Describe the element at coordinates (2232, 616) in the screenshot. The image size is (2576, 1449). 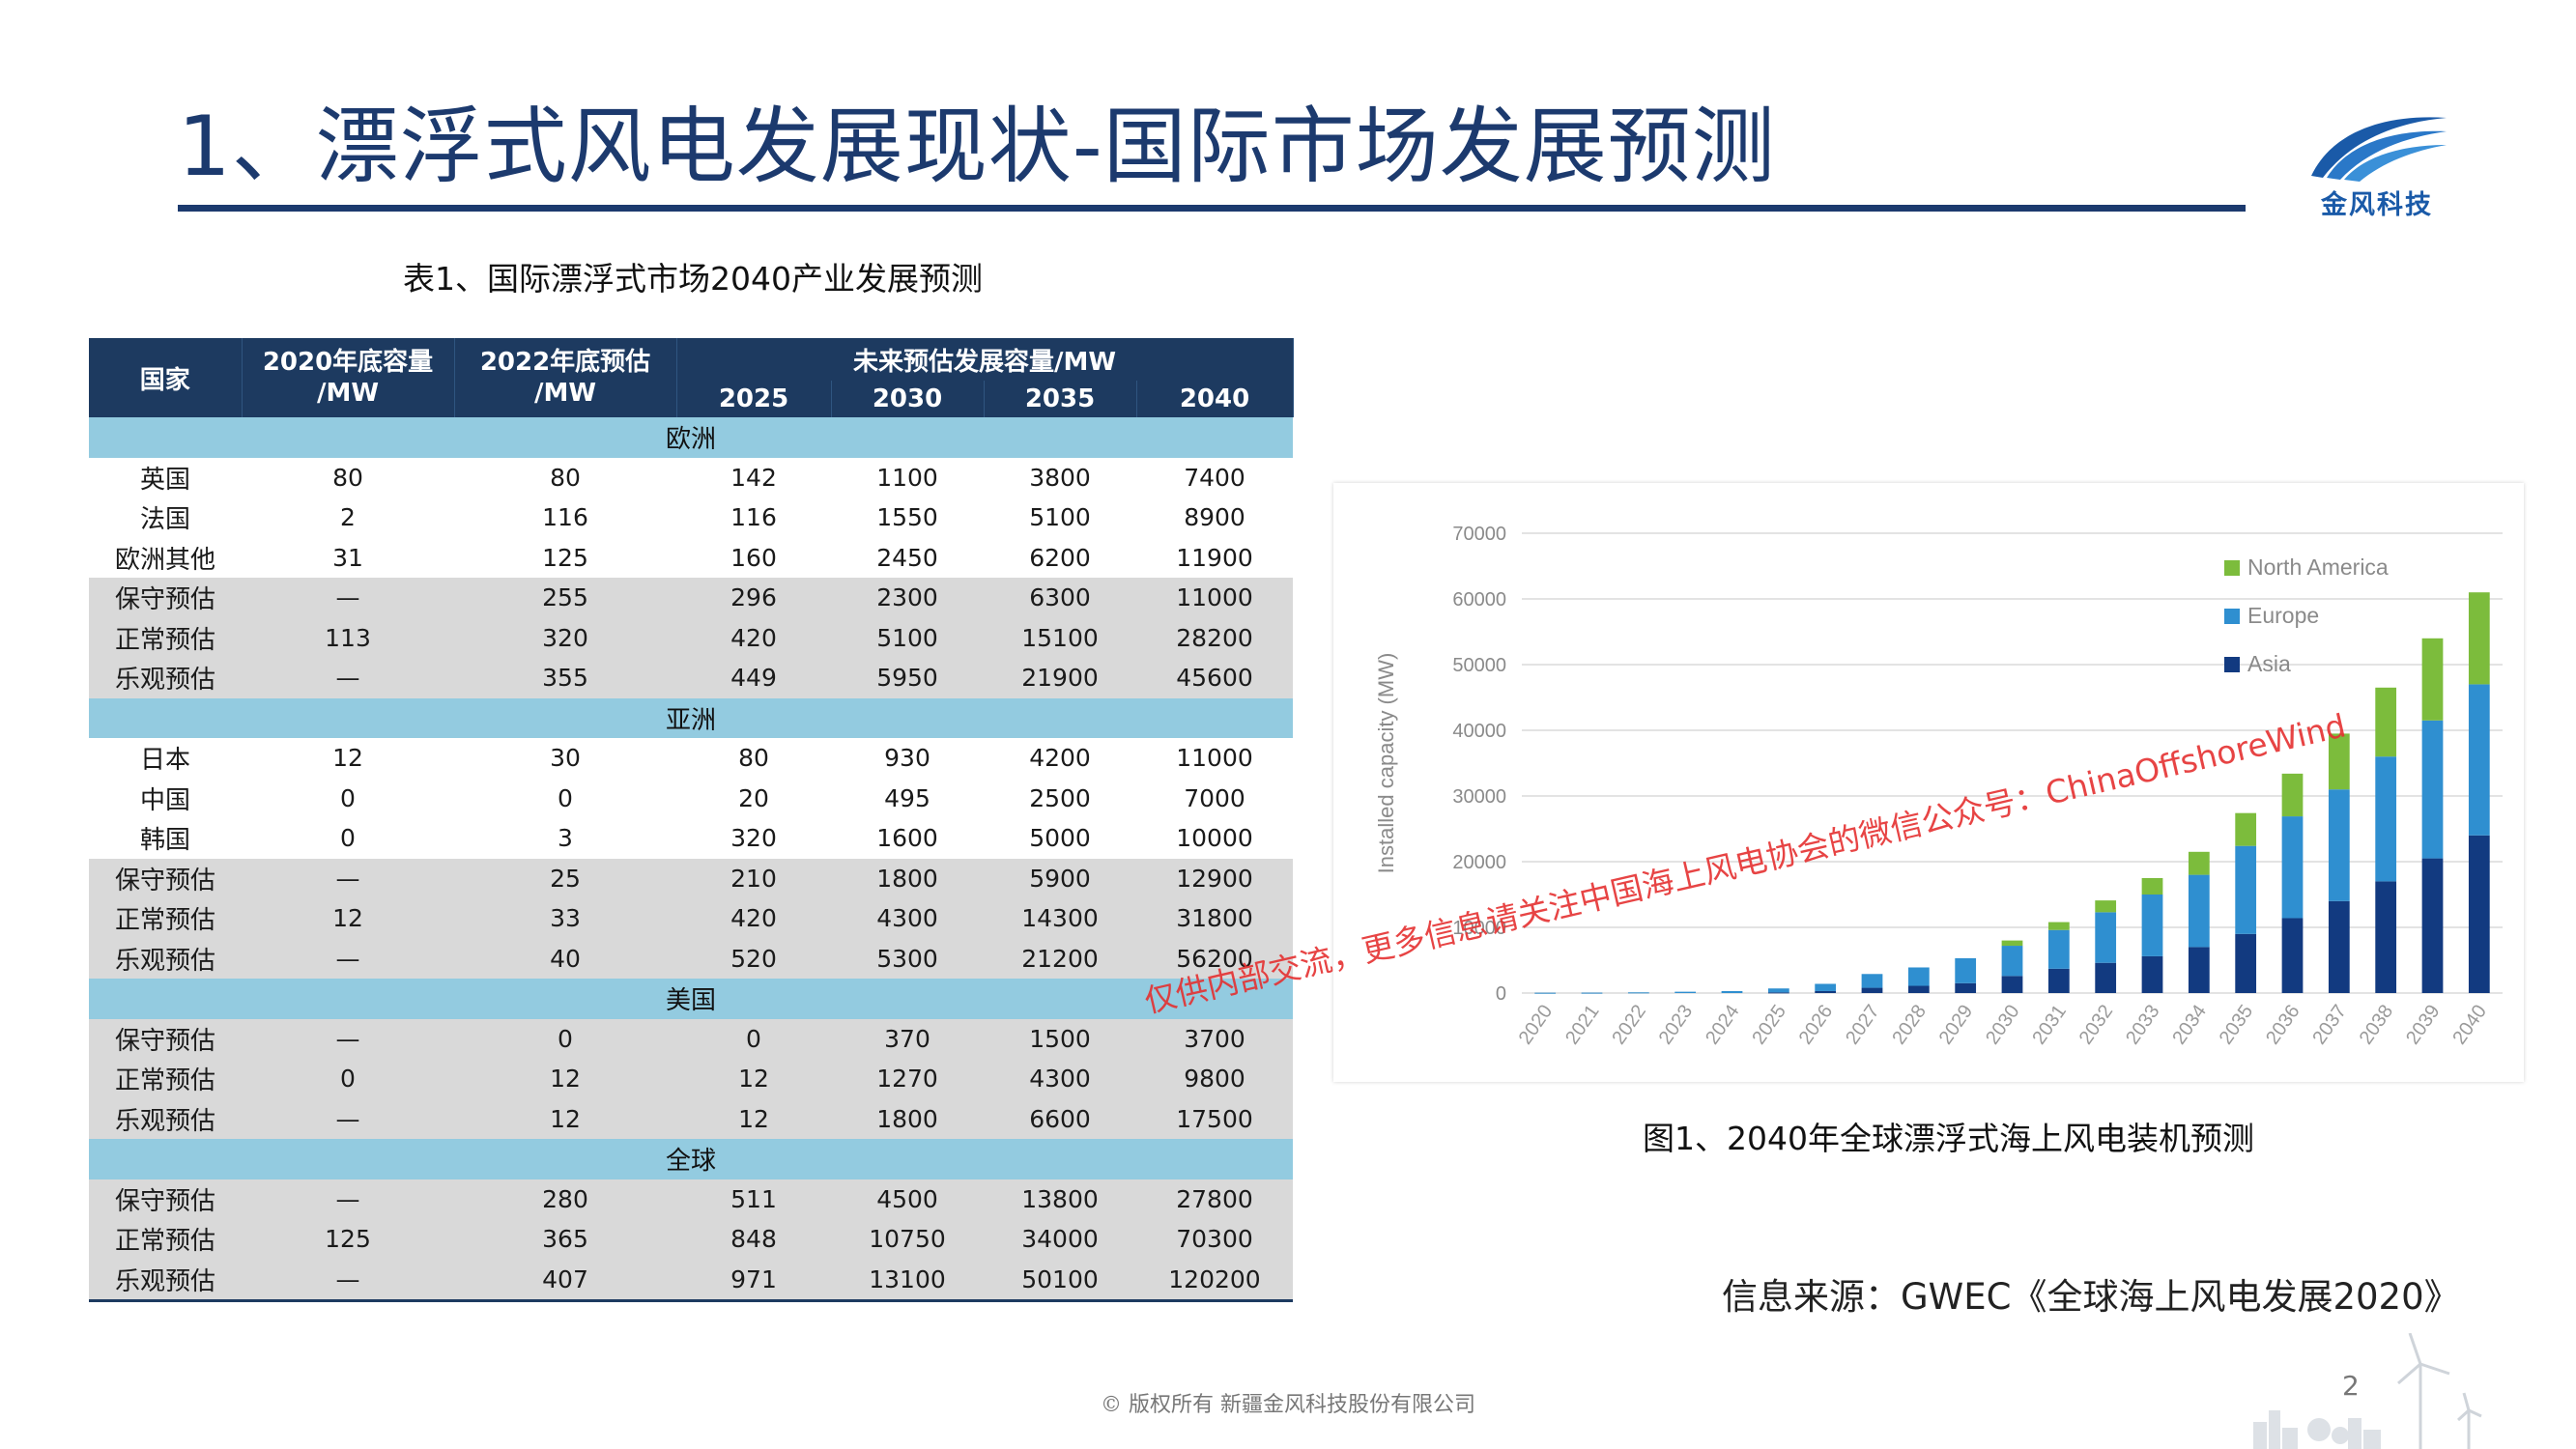
I see `legend-swatch` at that location.